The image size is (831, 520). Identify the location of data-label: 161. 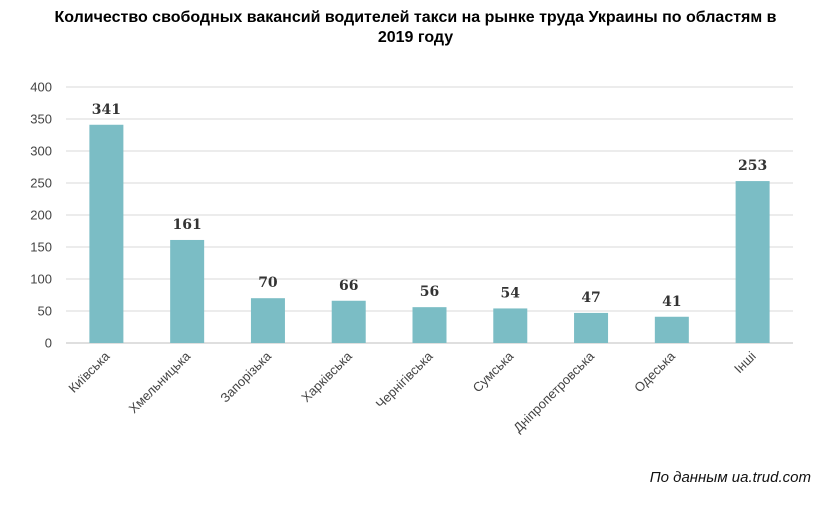
(187, 225).